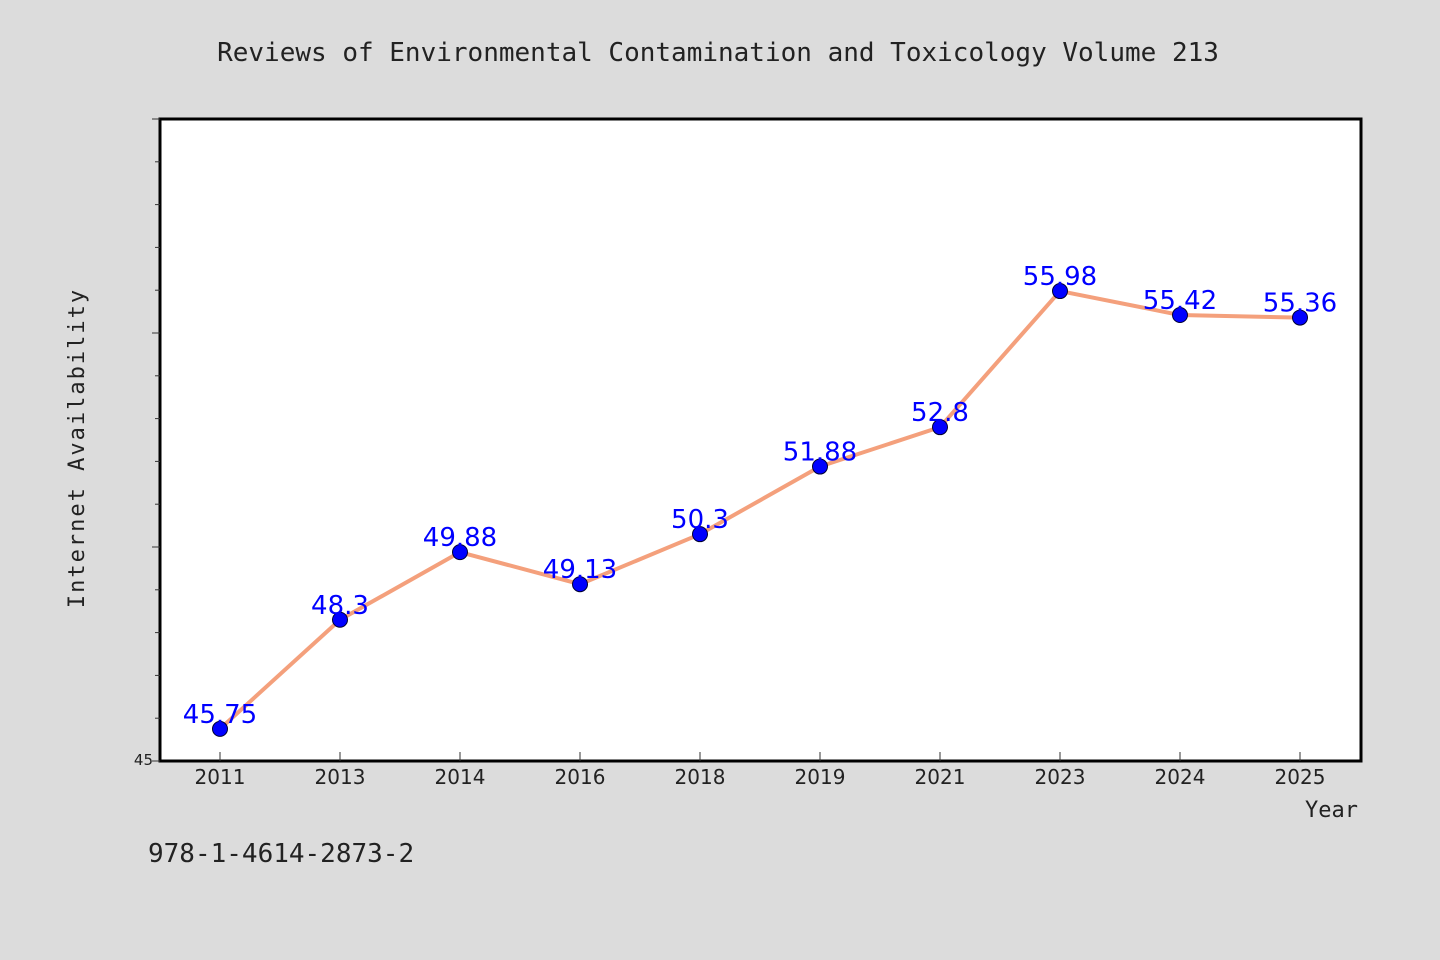 This screenshot has width=1440, height=960. Describe the element at coordinates (1060, 777) in the screenshot. I see `x-tick-label: 2023` at that location.